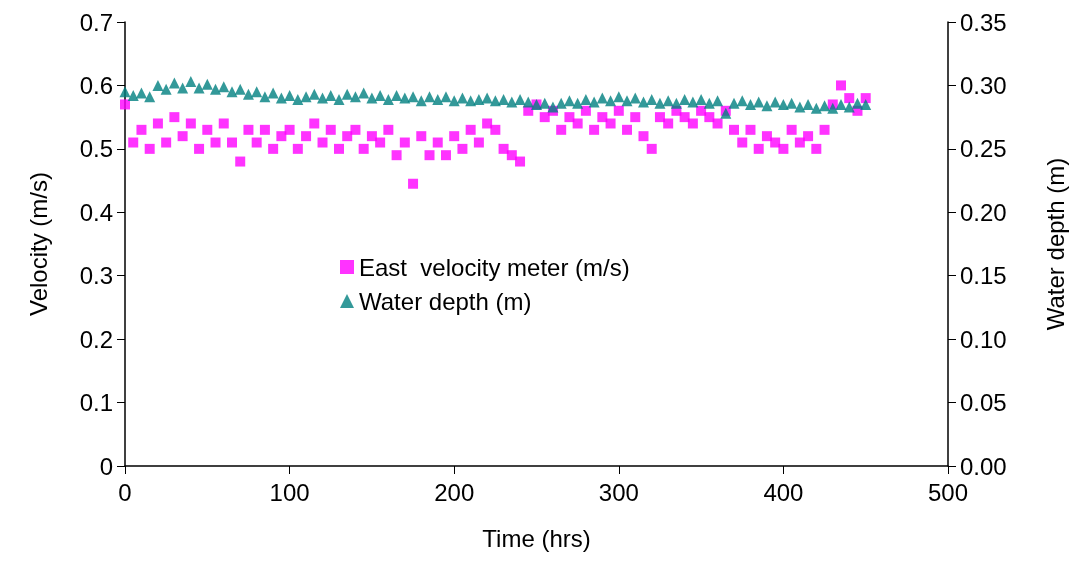 Image resolution: width=1091 pixels, height=588 pixels. What do you see at coordinates (983, 149) in the screenshot?
I see `y2-tick-label: 0.25` at bounding box center [983, 149].